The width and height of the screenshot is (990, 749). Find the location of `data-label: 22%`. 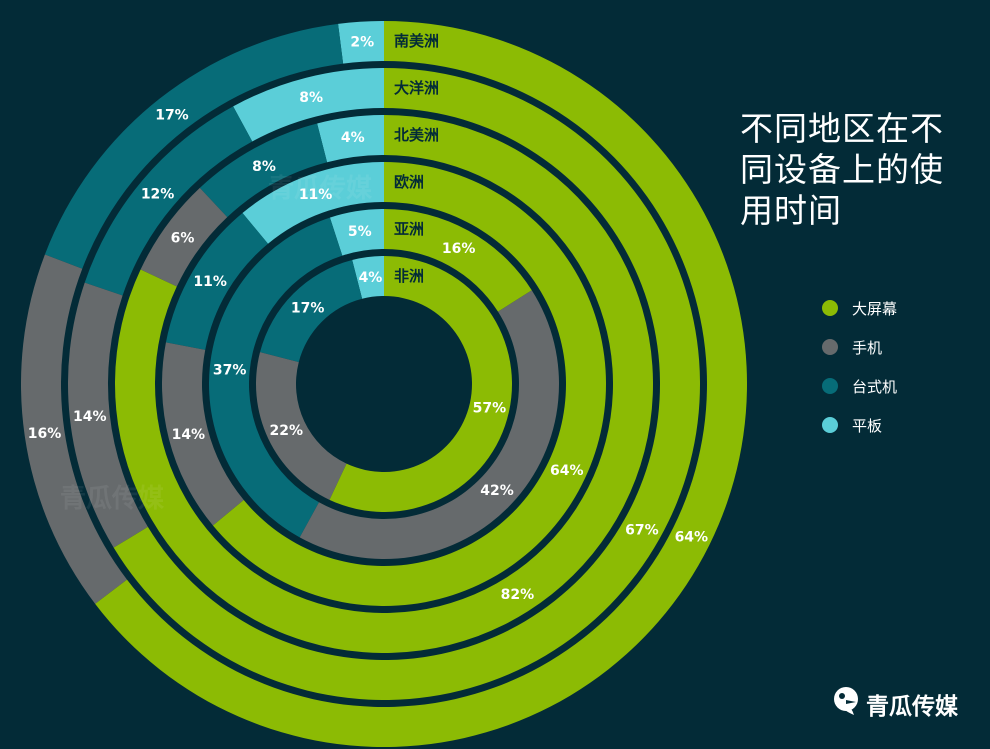

data-label: 22% is located at coordinates (287, 431).